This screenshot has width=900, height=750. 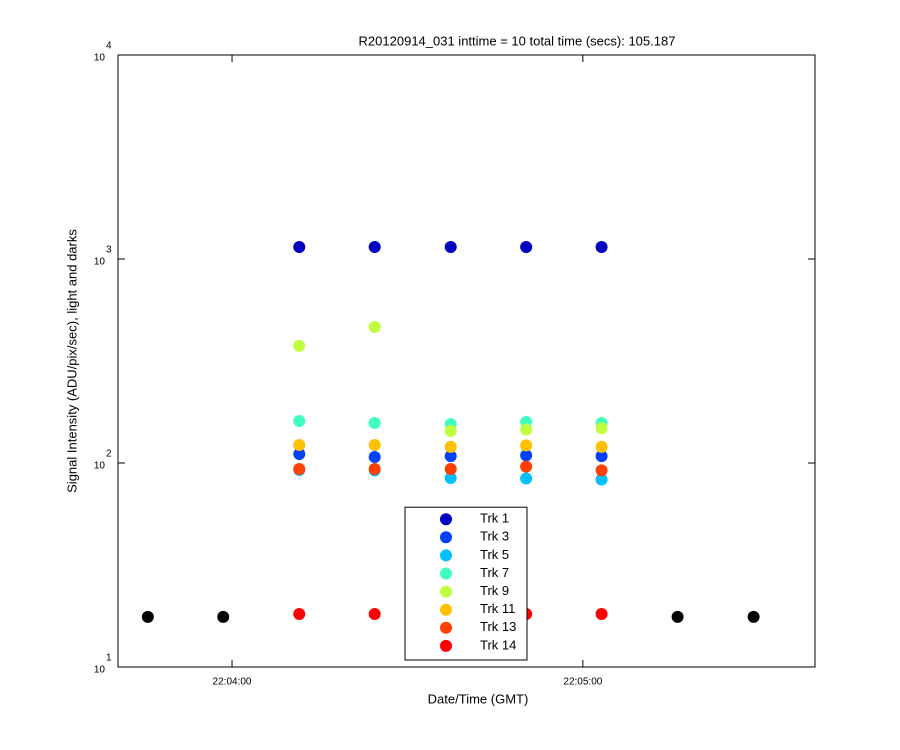 I want to click on legend-box, so click(x=466, y=583).